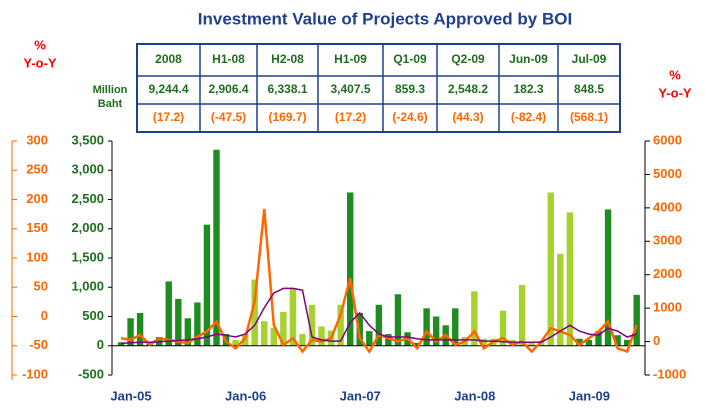 This screenshot has width=706, height=408. What do you see at coordinates (87, 227) in the screenshot?
I see `y-tick-label: 2,000` at bounding box center [87, 227].